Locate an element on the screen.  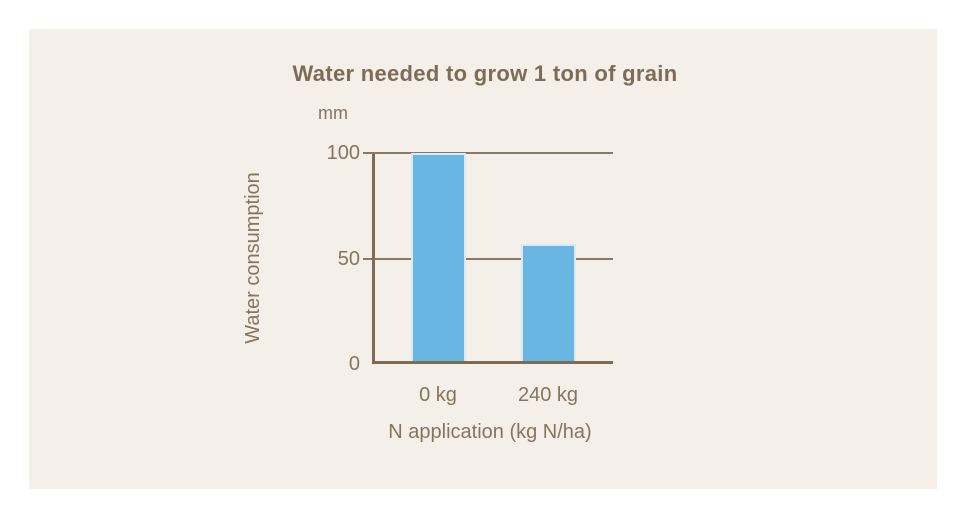
x-tick-label-240-kg: 240 kg is located at coordinates (548, 395).